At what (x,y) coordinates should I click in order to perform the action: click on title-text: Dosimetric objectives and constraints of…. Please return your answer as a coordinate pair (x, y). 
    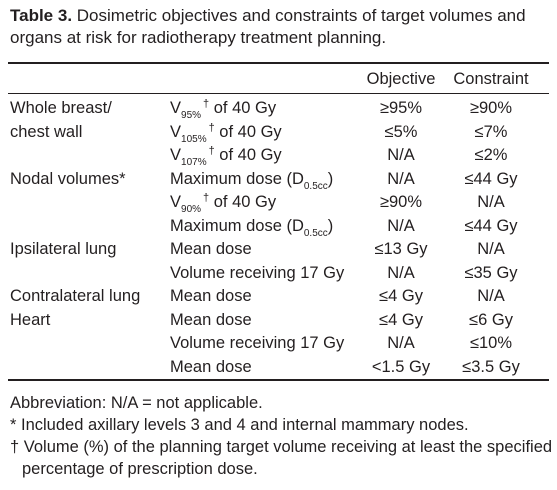
    Looking at the image, I should click on (268, 26).